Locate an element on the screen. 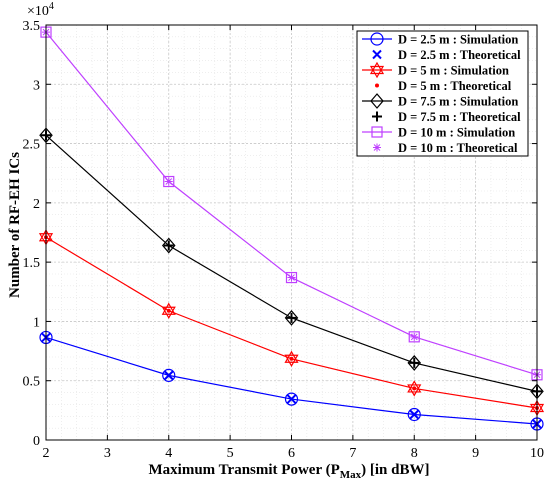 This screenshot has width=550, height=491. y-tick-label: 3.5 is located at coordinates (32, 26).